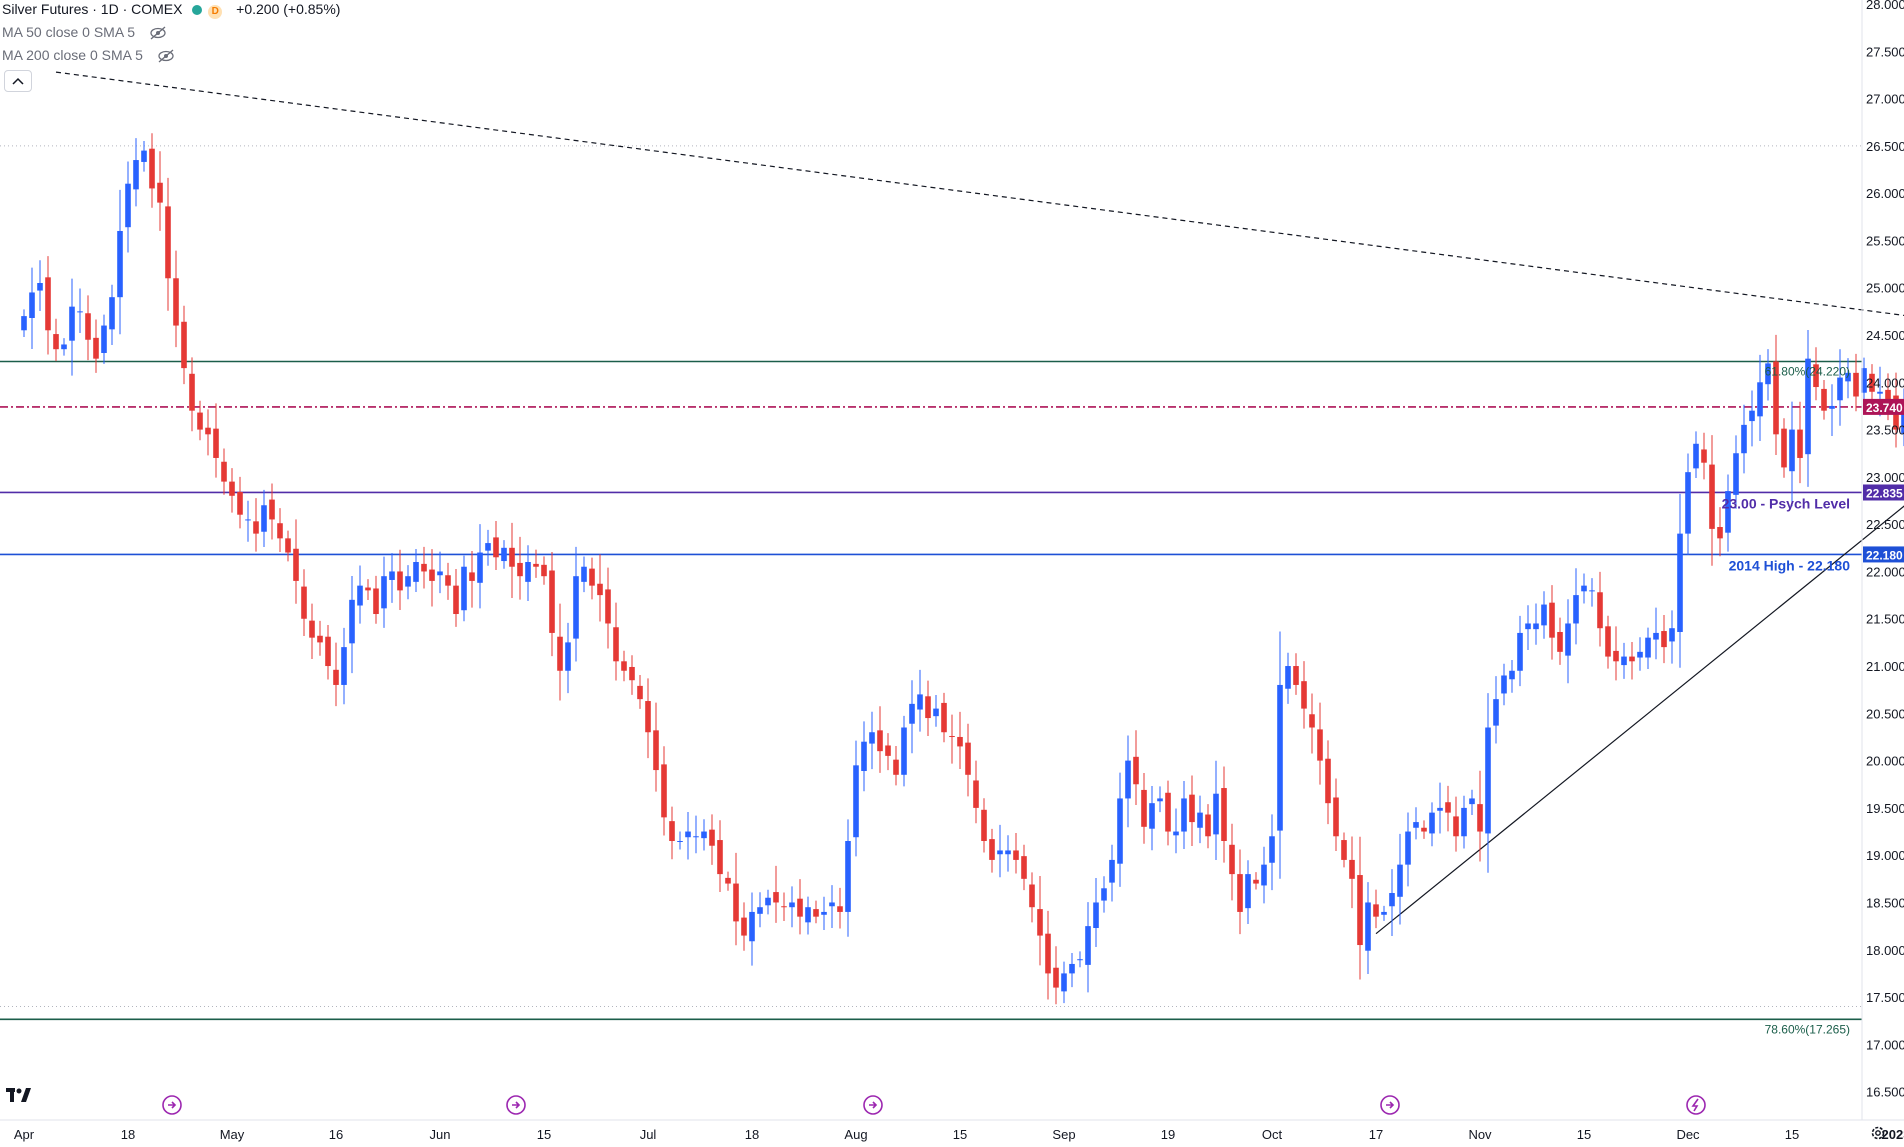  What do you see at coordinates (1790, 565) in the screenshot?
I see `level-label: 2014 High - 22.180` at bounding box center [1790, 565].